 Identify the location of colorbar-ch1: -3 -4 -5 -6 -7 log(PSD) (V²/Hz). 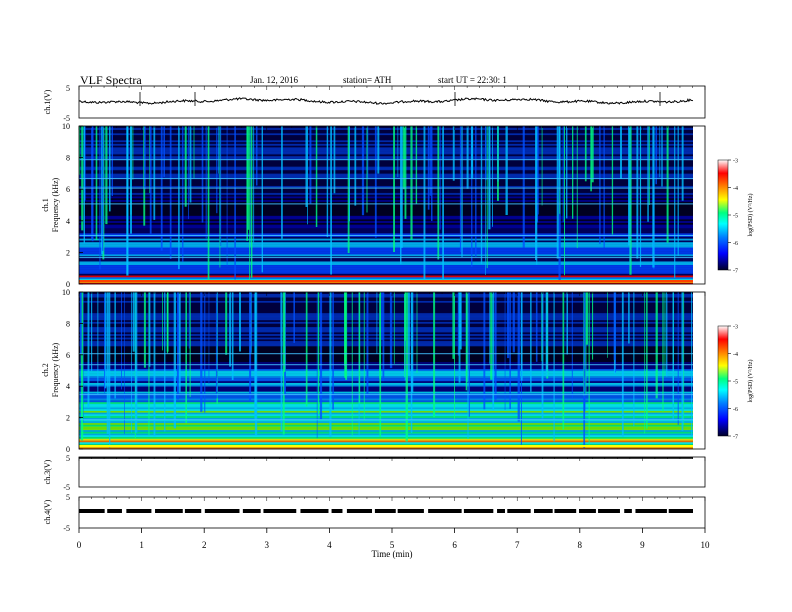
(735, 217).